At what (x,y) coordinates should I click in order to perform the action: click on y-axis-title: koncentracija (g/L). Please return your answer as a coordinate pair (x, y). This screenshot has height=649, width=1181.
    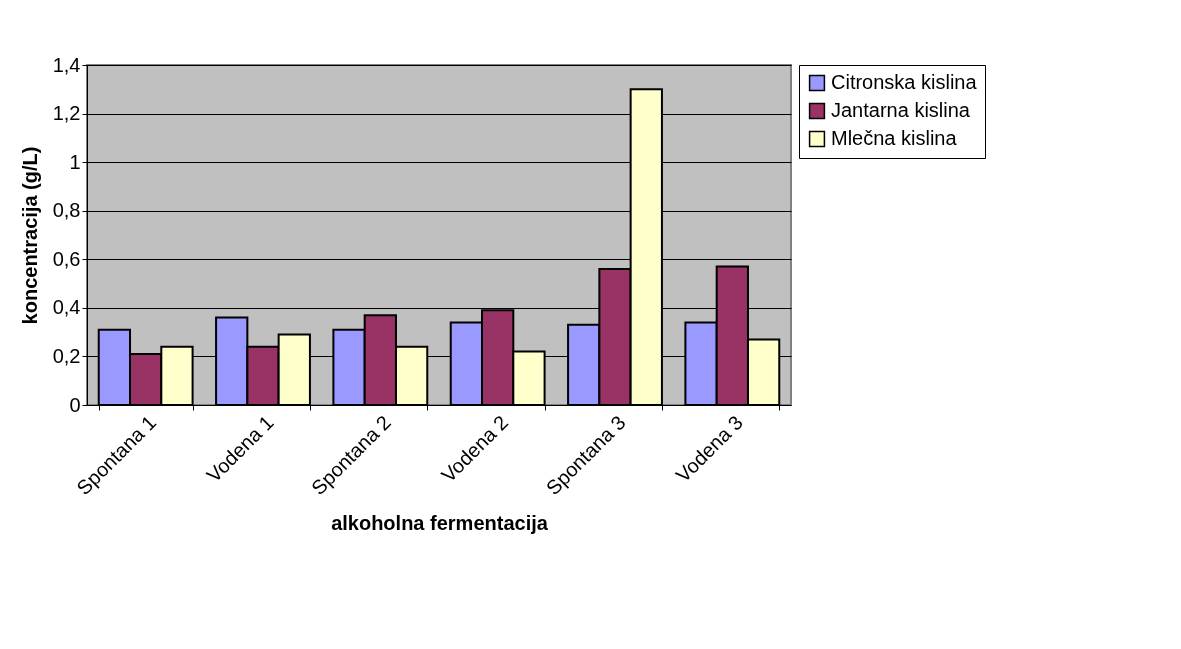
    Looking at the image, I should click on (29, 235).